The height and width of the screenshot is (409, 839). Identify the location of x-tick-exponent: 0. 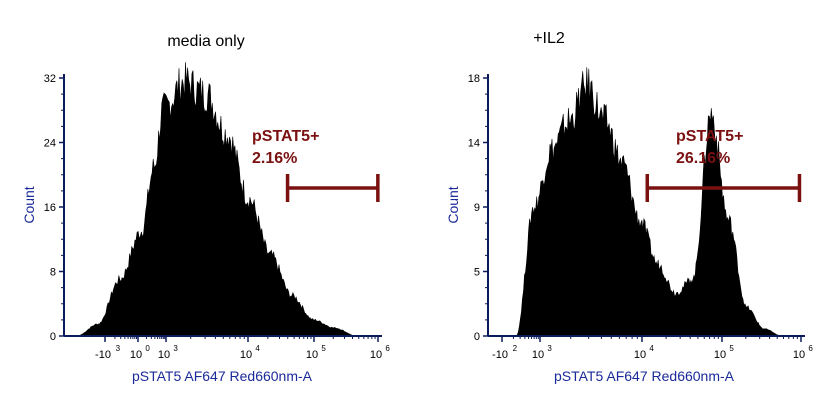
(147, 348).